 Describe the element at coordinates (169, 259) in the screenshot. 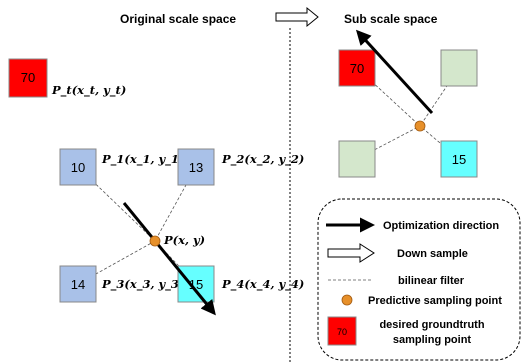

I see `optimization-arrow` at that location.